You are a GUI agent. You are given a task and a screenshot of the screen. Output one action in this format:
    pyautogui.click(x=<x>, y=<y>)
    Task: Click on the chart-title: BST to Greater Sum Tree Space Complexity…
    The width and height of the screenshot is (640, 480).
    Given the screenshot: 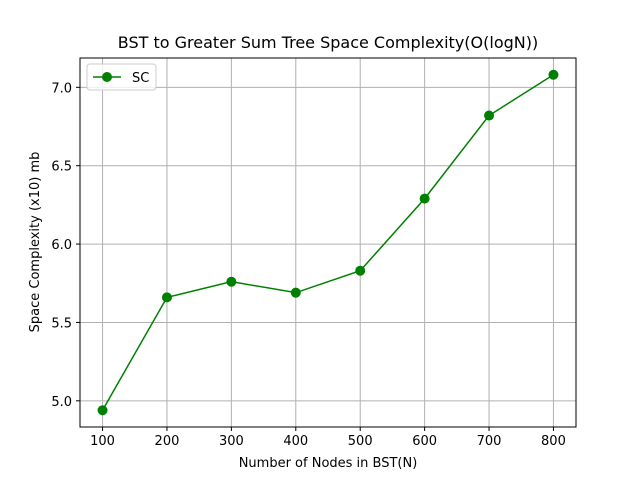 What is the action you would take?
    pyautogui.click(x=328, y=42)
    